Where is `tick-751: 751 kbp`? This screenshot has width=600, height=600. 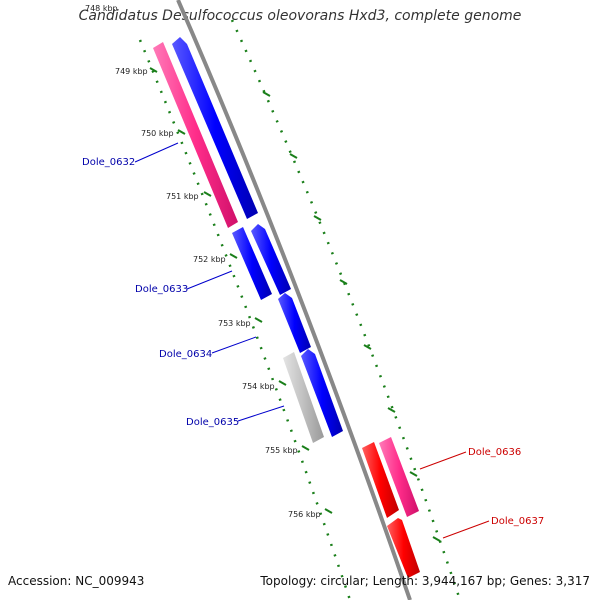
tick-751: 751 kbp is located at coordinates (189, 196).